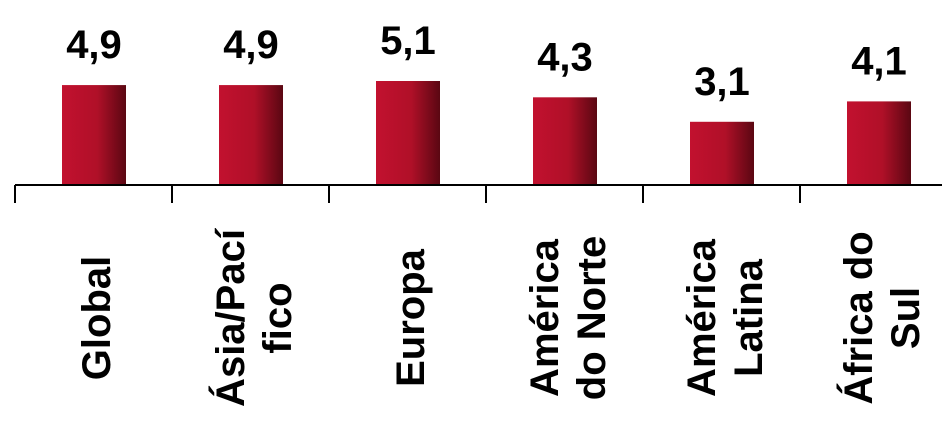  What do you see at coordinates (478, 193) in the screenshot?
I see `x-axis` at bounding box center [478, 193].